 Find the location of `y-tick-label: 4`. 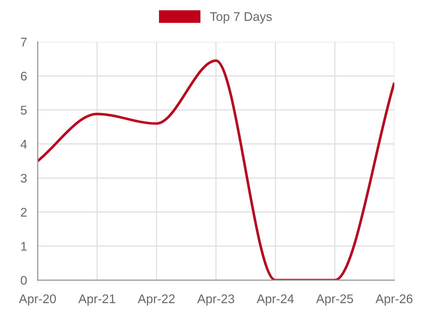

y-tick-label: 4 is located at coordinates (23, 144).